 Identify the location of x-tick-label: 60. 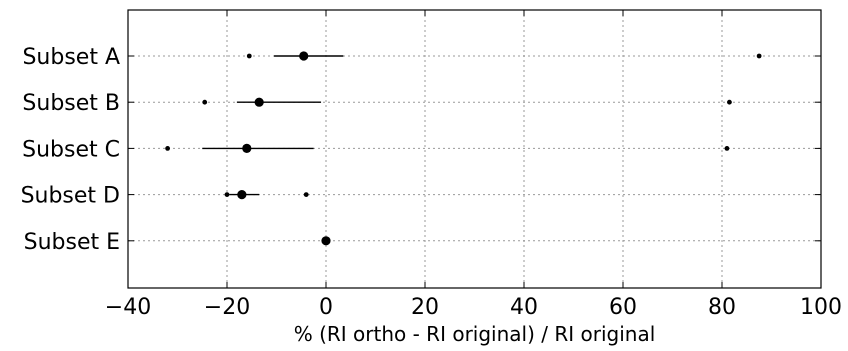
(623, 307).